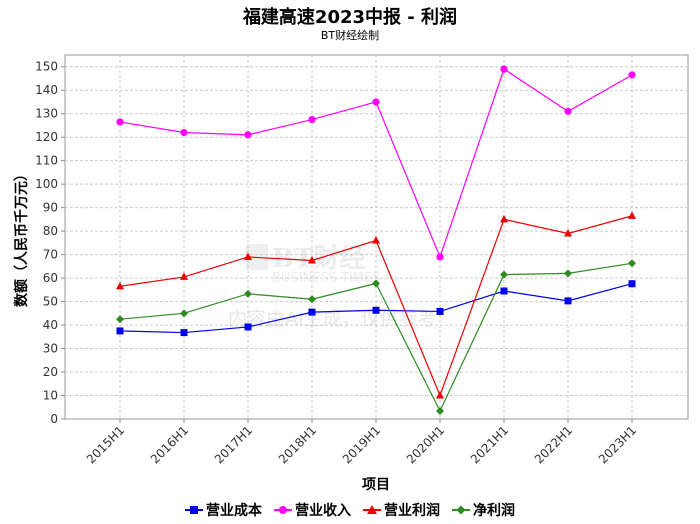 Image resolution: width=700 pixels, height=524 pixels. Describe the element at coordinates (46, 67) in the screenshot. I see `y-tick-label: 150` at that location.